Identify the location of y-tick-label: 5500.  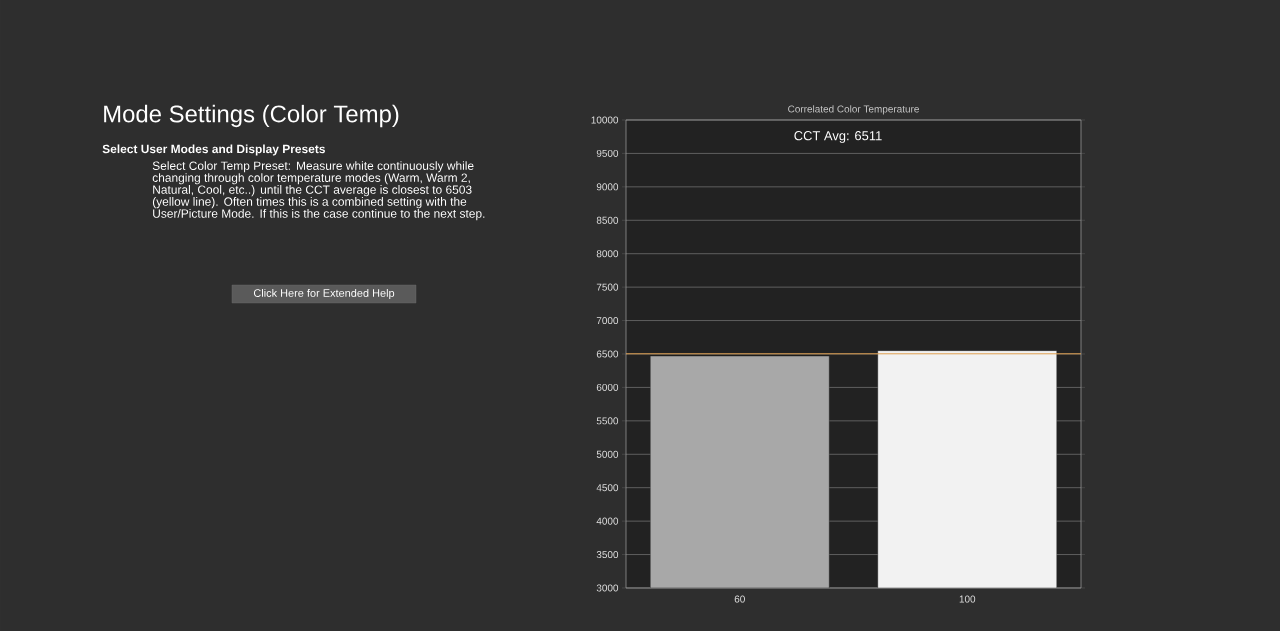
(607, 421).